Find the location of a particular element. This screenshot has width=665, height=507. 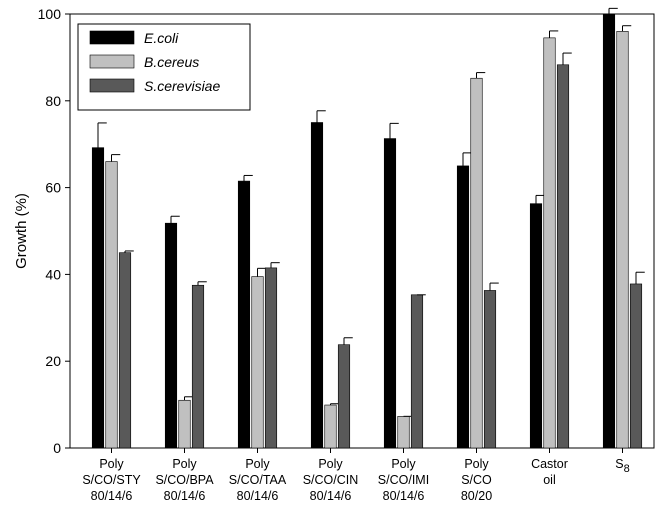

legend: E.coli B.cereus S.cerevisiae is located at coordinates (164, 67).